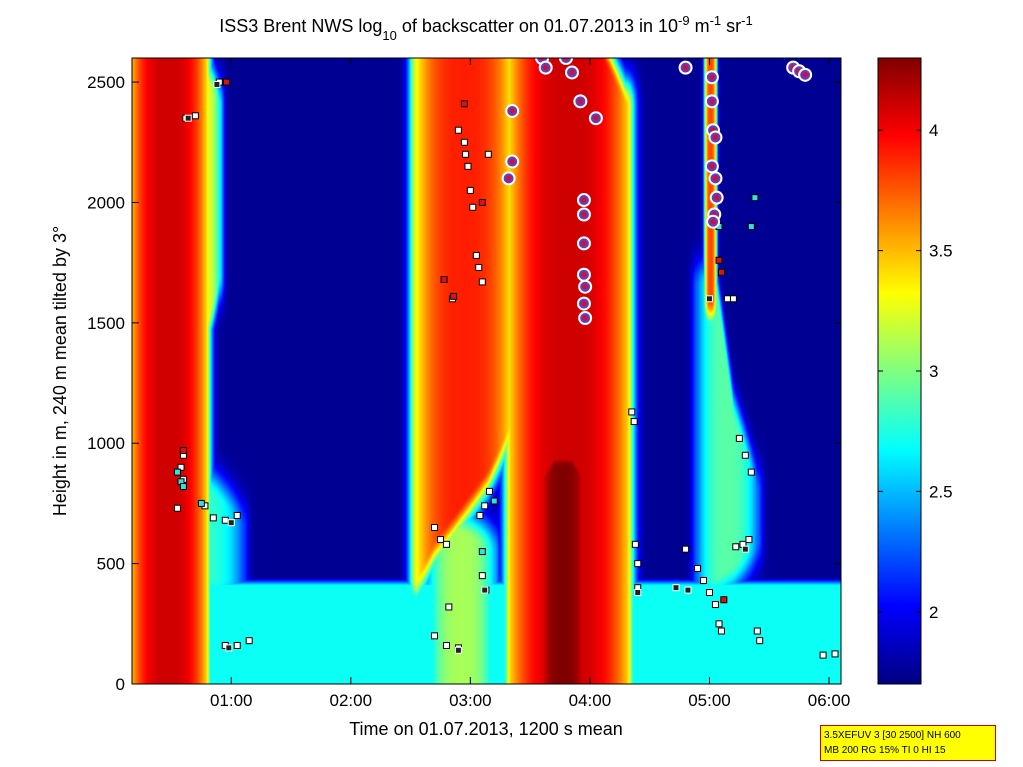 This screenshot has width=1023, height=767. Describe the element at coordinates (941, 491) in the screenshot. I see `colorbar-tick-label: 2.5` at that location.